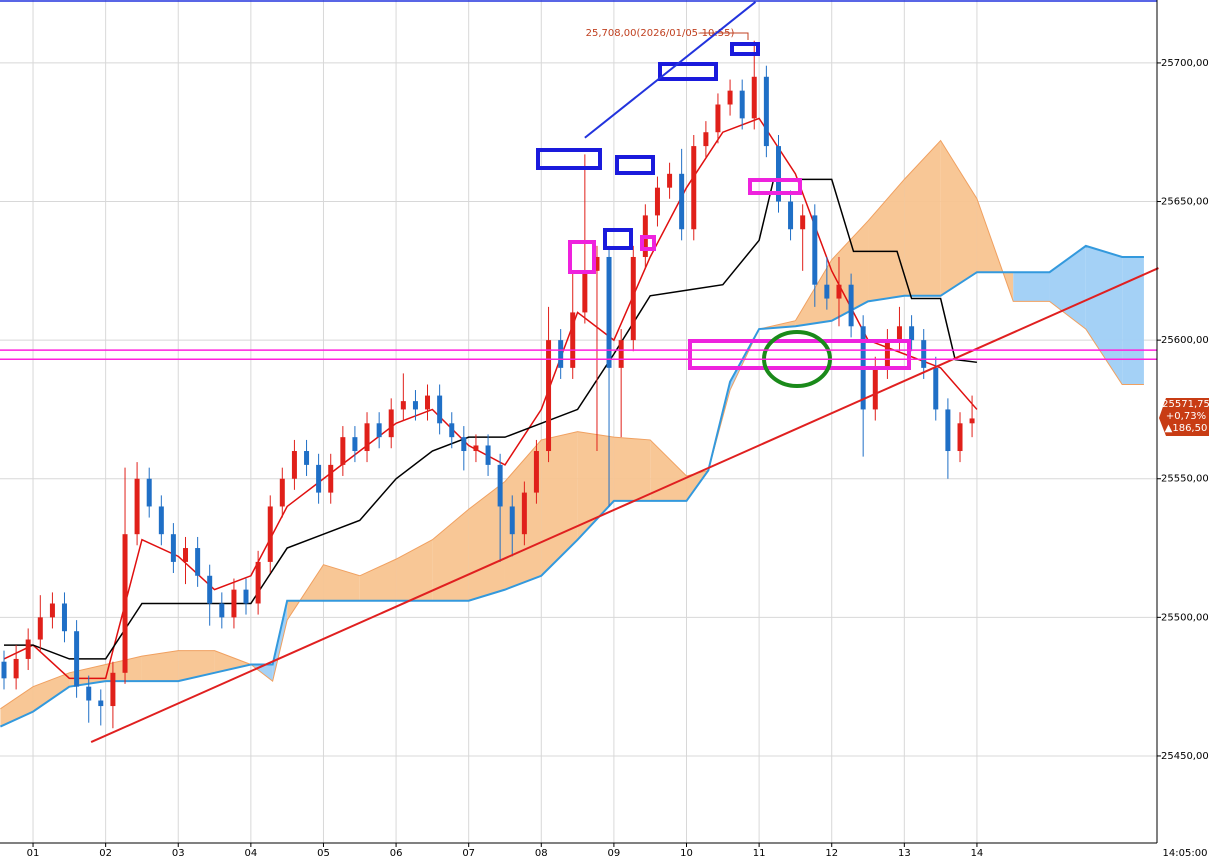  I want to click on price-box: 25571,75 +0,73% ▲186,50, so click(1184, 417).